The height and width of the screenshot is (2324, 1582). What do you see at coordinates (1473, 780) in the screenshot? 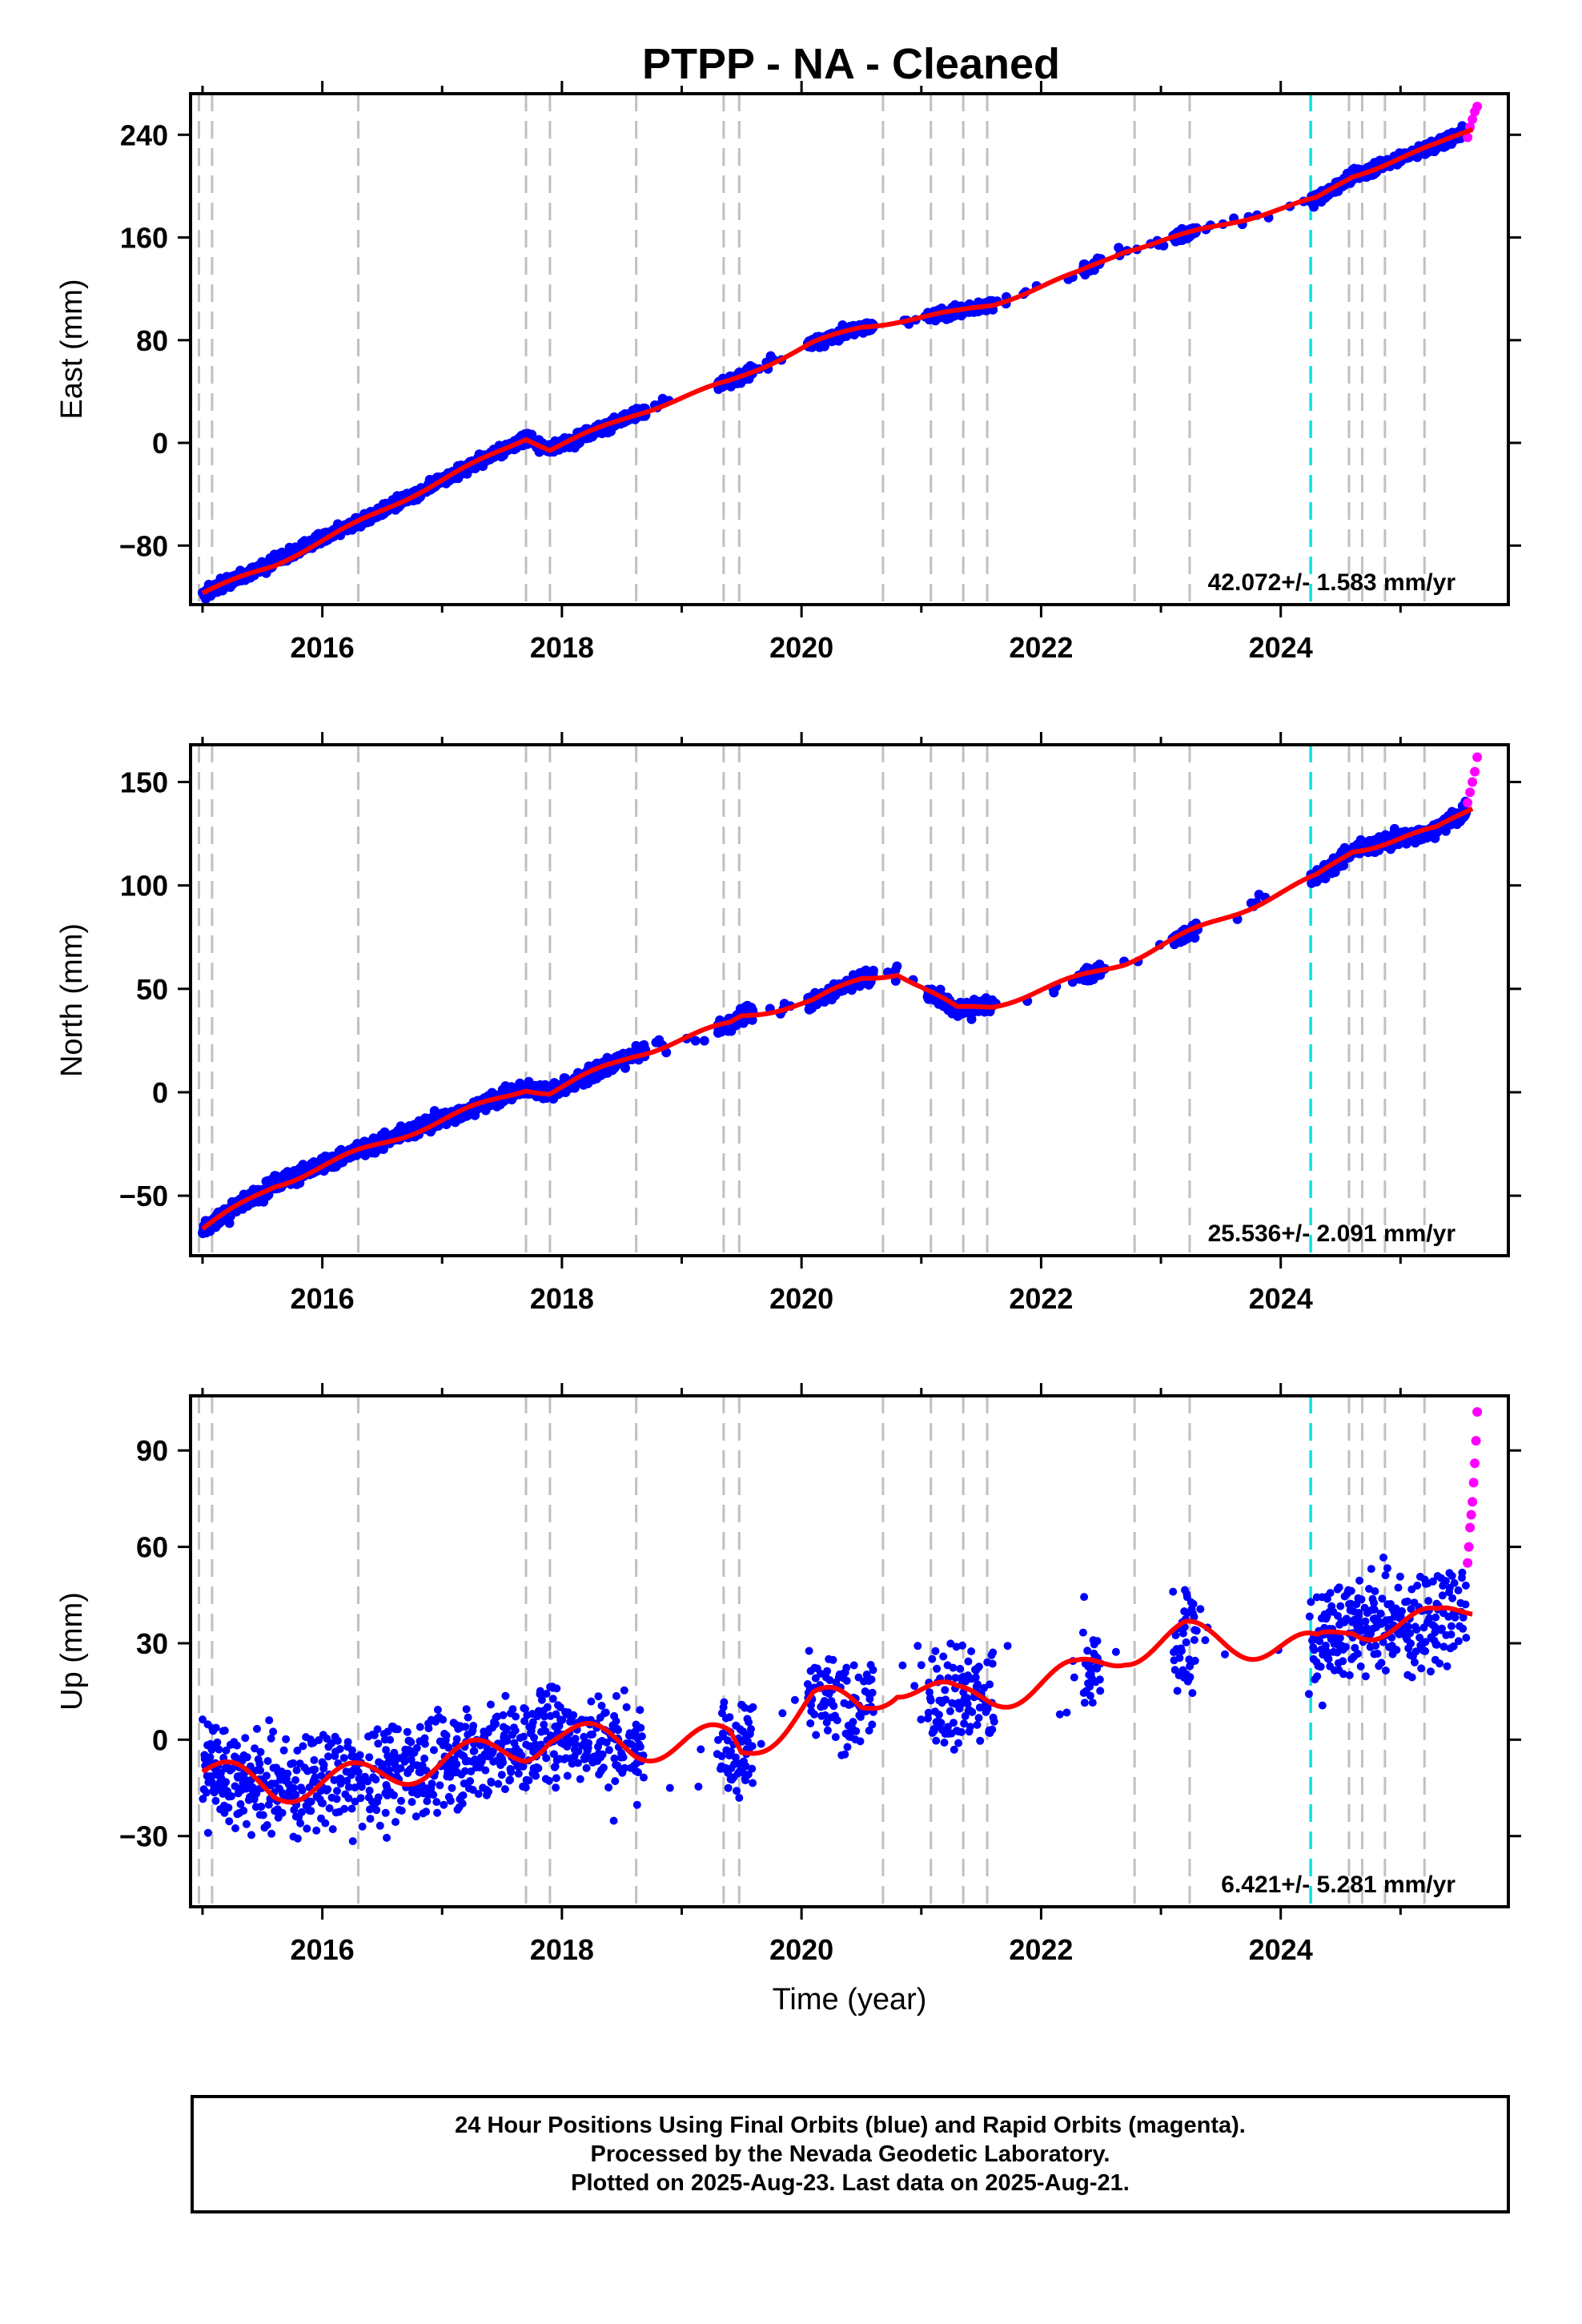
I see `rapid-points` at bounding box center [1473, 780].